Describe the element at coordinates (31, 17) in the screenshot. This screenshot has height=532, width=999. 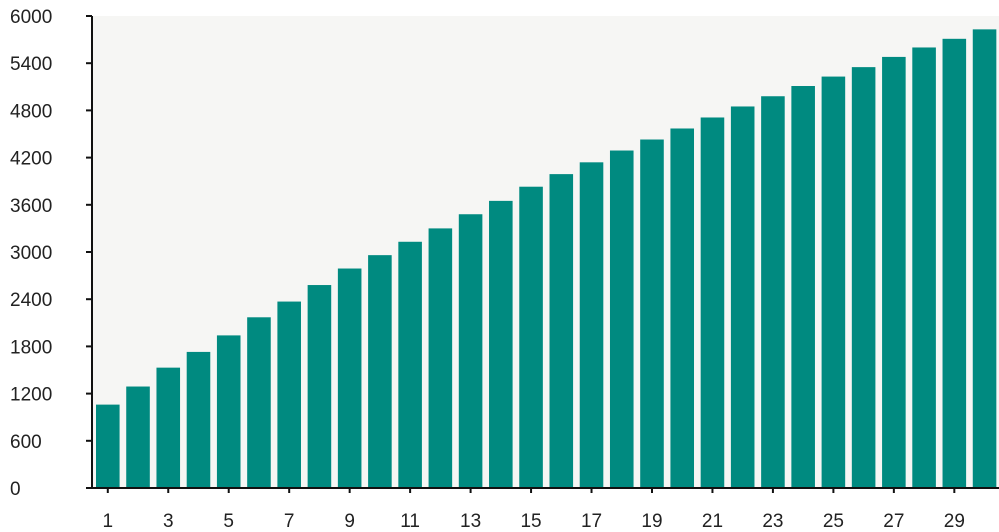
I see `y-tick-label: 6000` at that location.